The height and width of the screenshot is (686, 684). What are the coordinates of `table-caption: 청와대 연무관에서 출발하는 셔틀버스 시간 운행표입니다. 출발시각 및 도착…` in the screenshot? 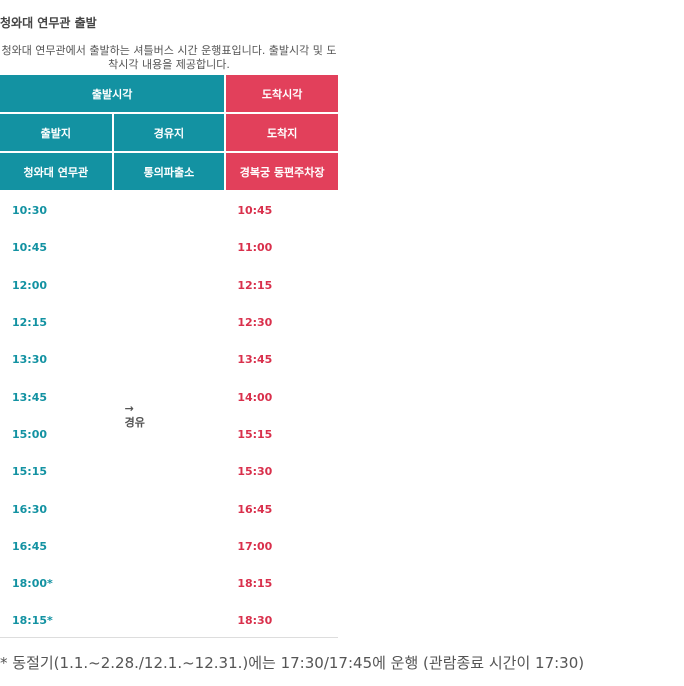 It's located at (169, 57).